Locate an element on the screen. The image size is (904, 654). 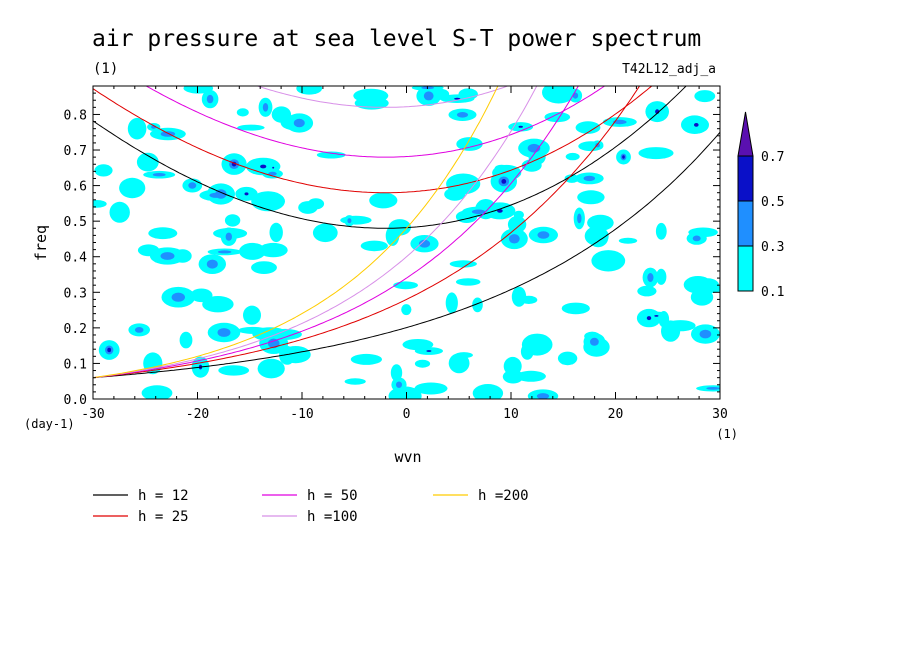
y-tick-label: 0.6 is located at coordinates (75, 187).